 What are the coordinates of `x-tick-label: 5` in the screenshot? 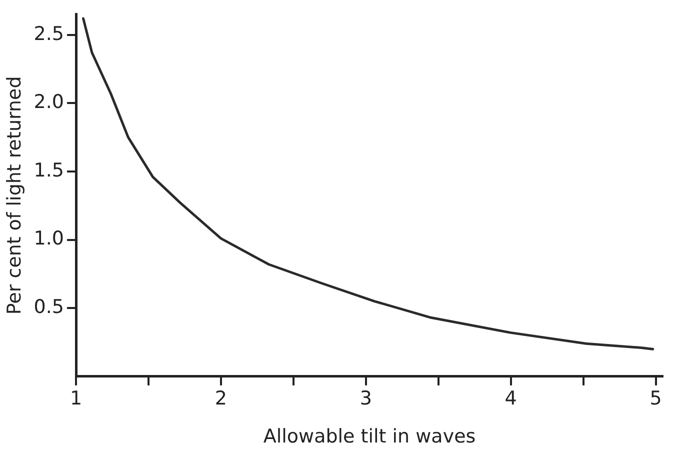 It's located at (656, 399).